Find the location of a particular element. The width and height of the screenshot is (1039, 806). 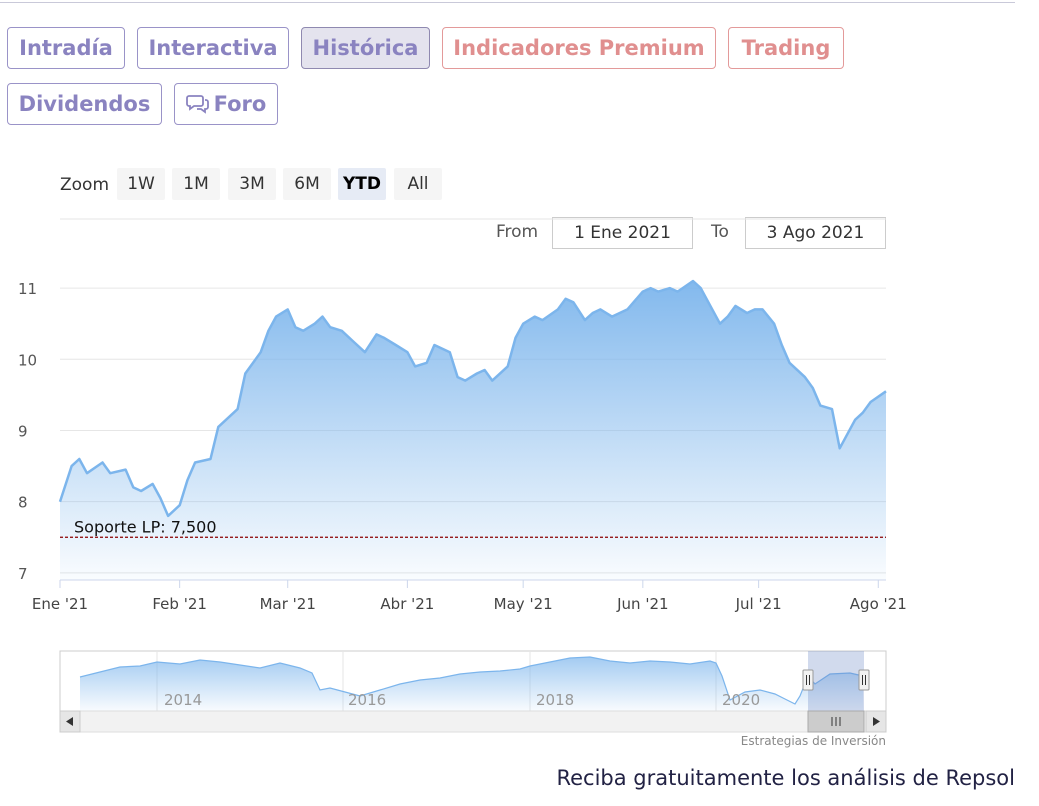

zoom-label: Zoom is located at coordinates (85, 185).